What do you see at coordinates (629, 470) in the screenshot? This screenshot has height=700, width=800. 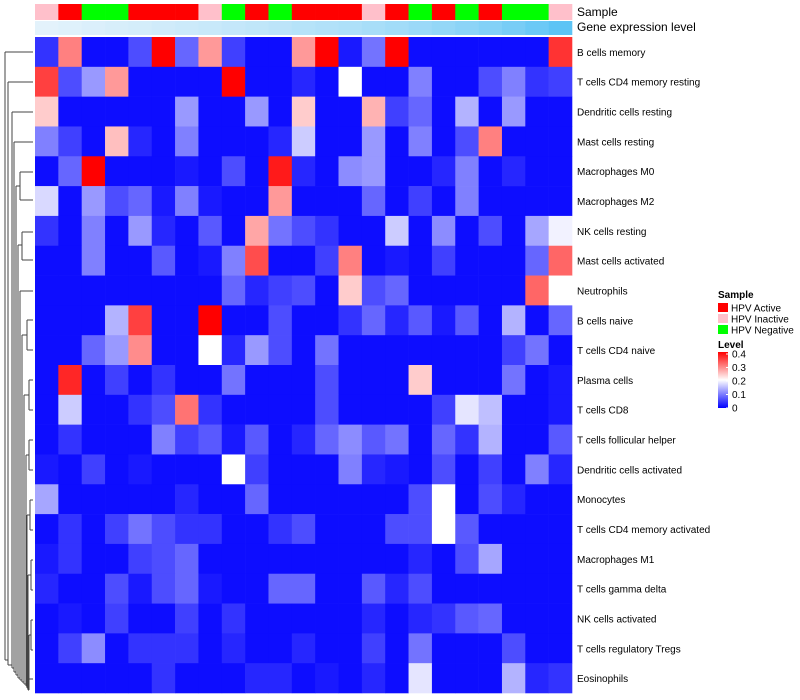 I see `row-label: Dendritic cells activated` at bounding box center [629, 470].